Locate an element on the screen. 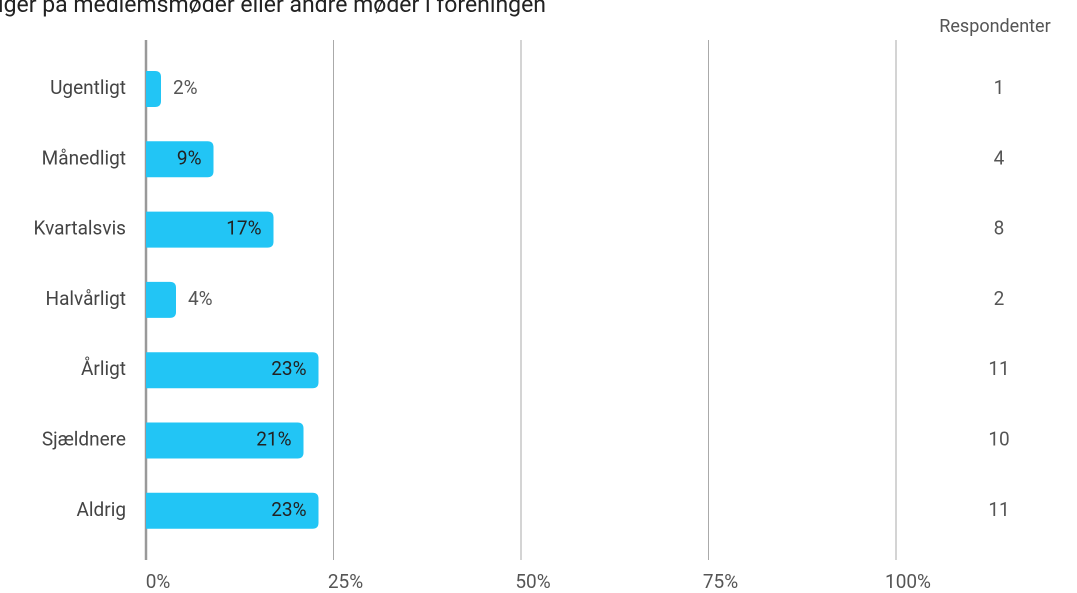  y-tick-label: Sjældnere is located at coordinates (84, 439).